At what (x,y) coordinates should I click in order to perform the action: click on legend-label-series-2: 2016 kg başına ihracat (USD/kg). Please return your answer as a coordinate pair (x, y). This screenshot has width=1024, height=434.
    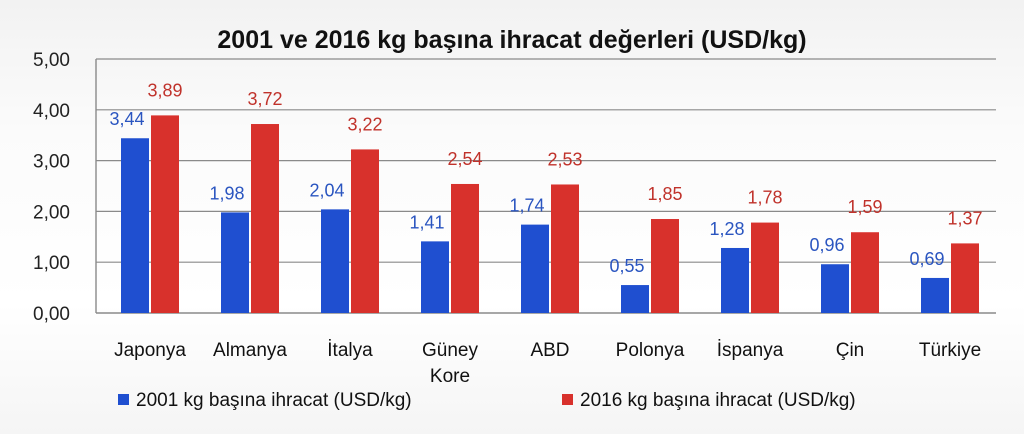
    Looking at the image, I should click on (718, 400).